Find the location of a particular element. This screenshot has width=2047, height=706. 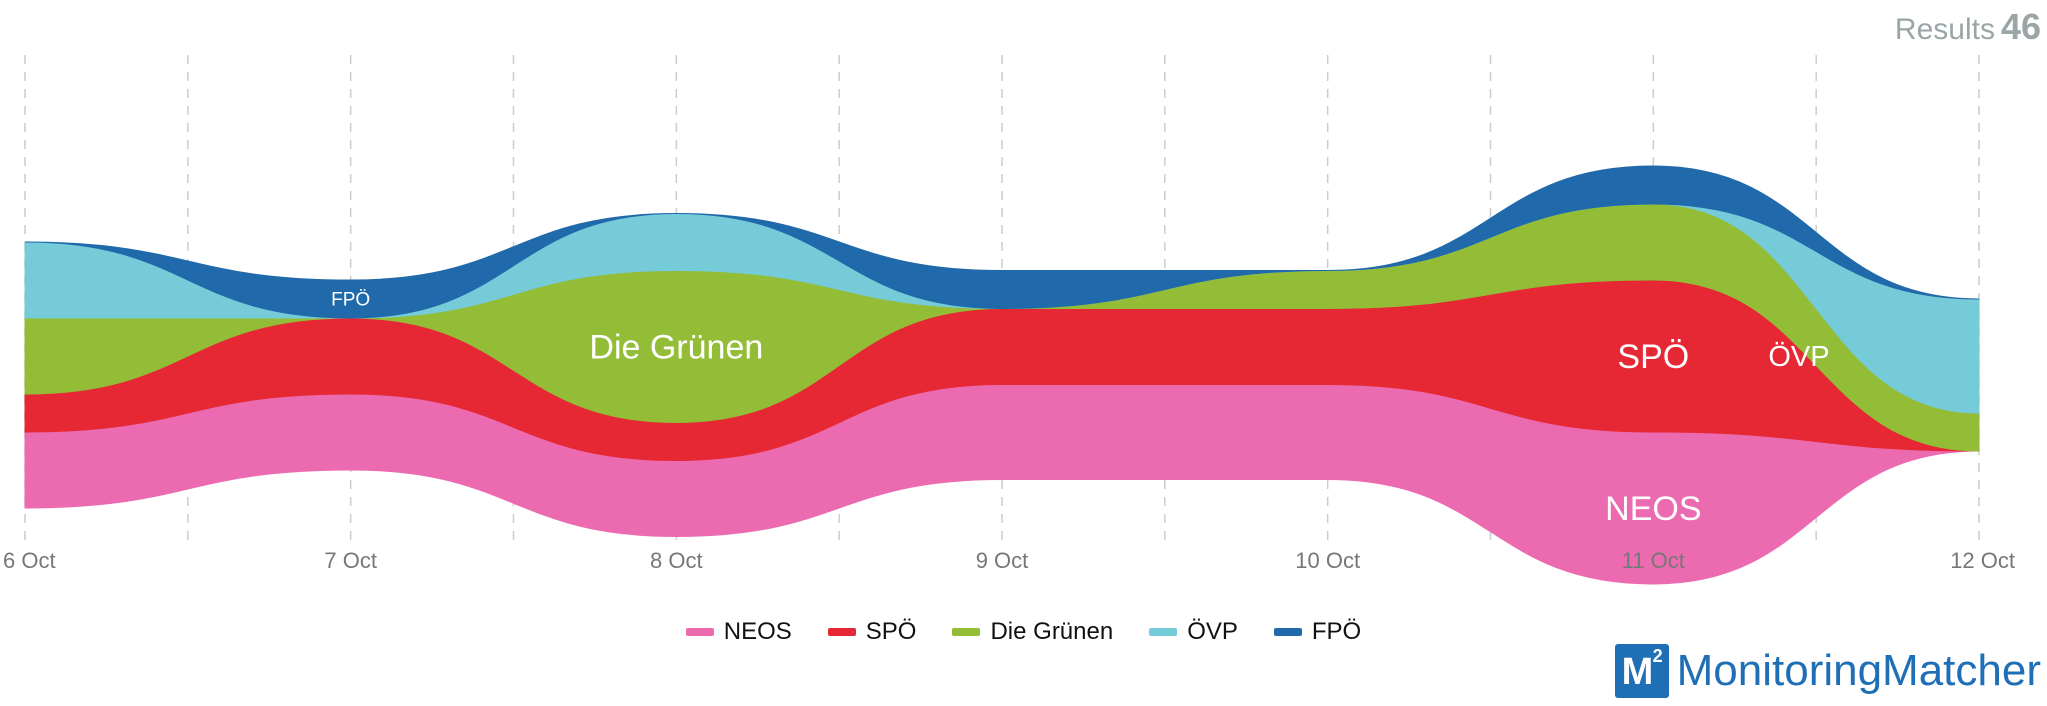

x-tick-label: 7 Oct is located at coordinates (350, 560).